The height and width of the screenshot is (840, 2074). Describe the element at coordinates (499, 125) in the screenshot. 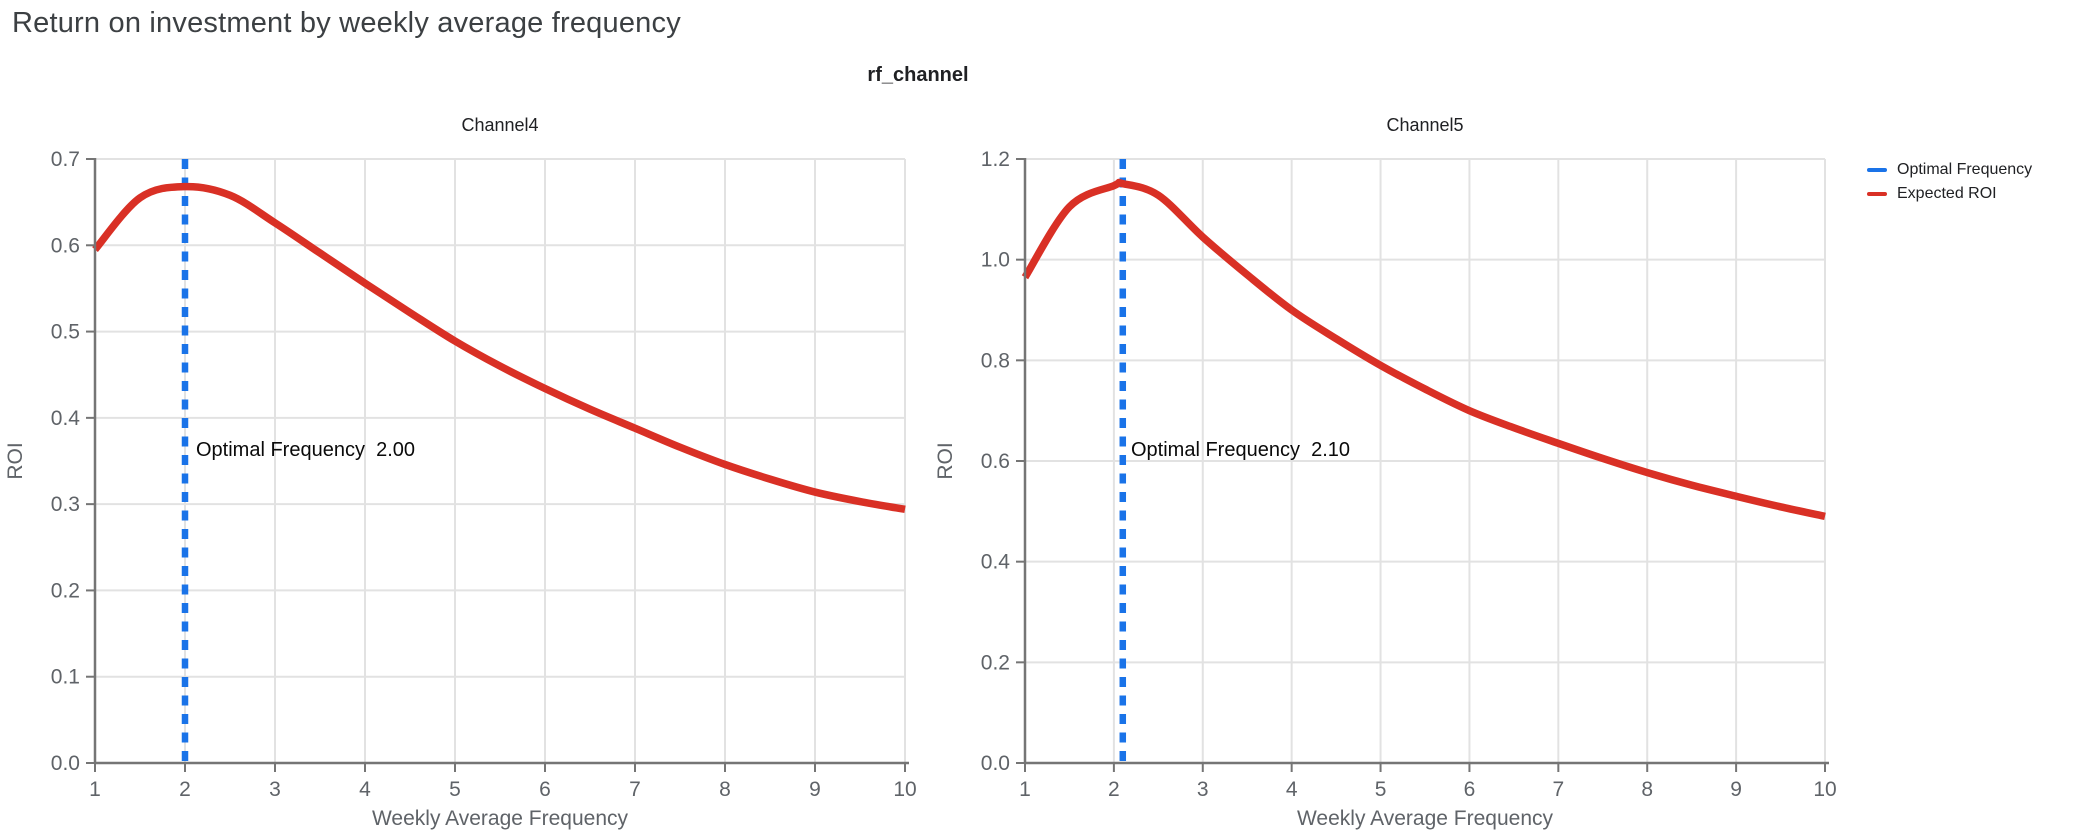

I see `subplot-title: Channel4` at that location.